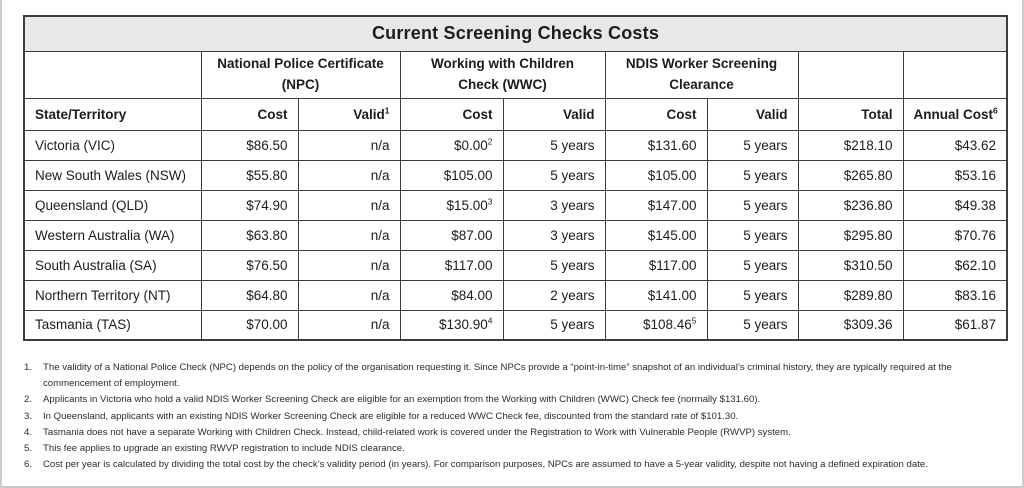 The height and width of the screenshot is (488, 1024). I want to click on value-cell: $130.904, so click(451, 325).